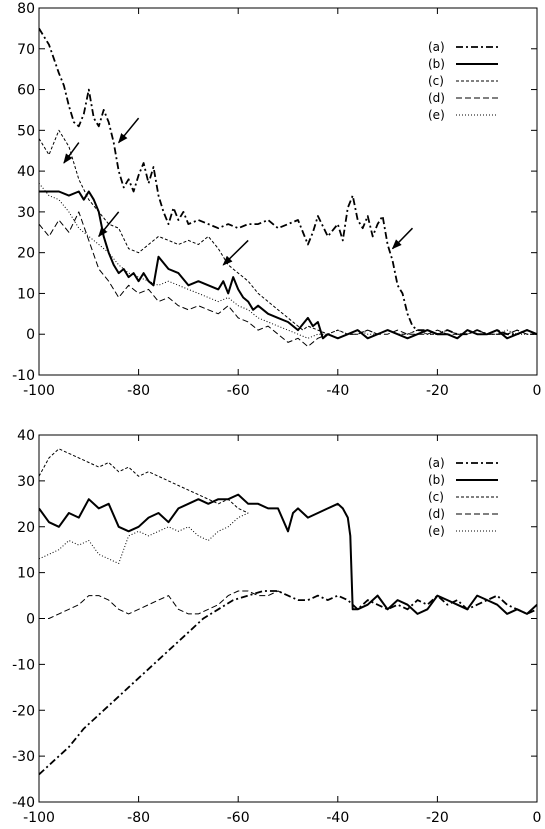 This screenshot has height=829, width=545. Describe the element at coordinates (23, 803) in the screenshot. I see `y-tick-label: -40` at that location.